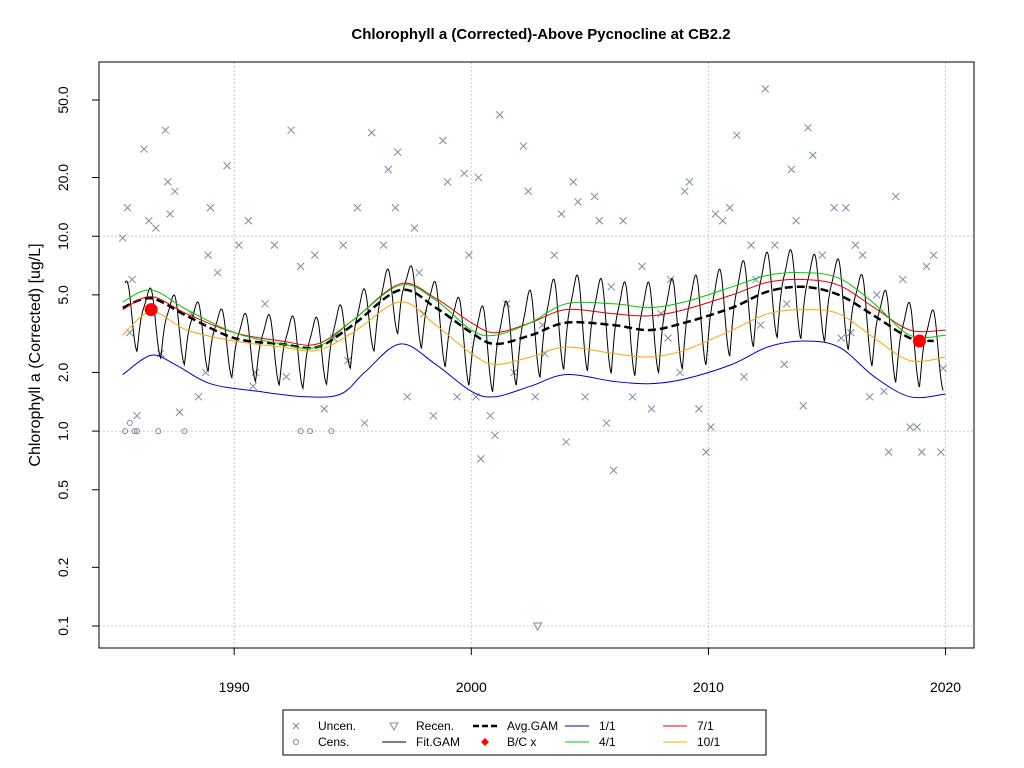 This screenshot has height=768, width=1024. I want to click on y-tick-label: 0.2, so click(63, 567).